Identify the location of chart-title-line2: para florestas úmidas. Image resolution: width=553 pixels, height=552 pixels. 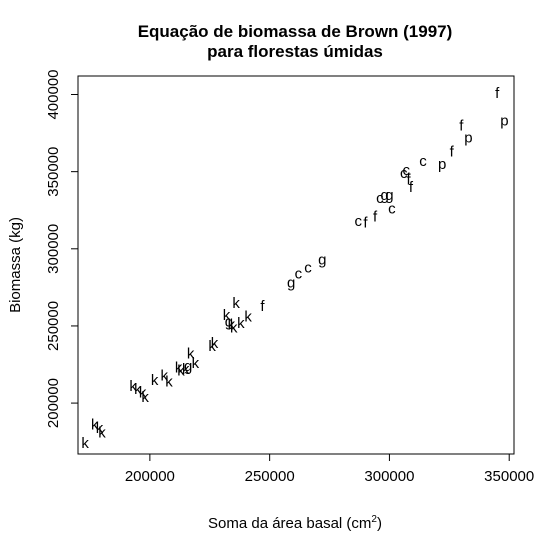
(295, 51).